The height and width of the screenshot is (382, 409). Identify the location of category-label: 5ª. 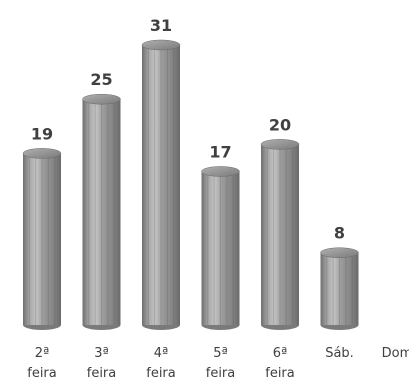
(220, 353).